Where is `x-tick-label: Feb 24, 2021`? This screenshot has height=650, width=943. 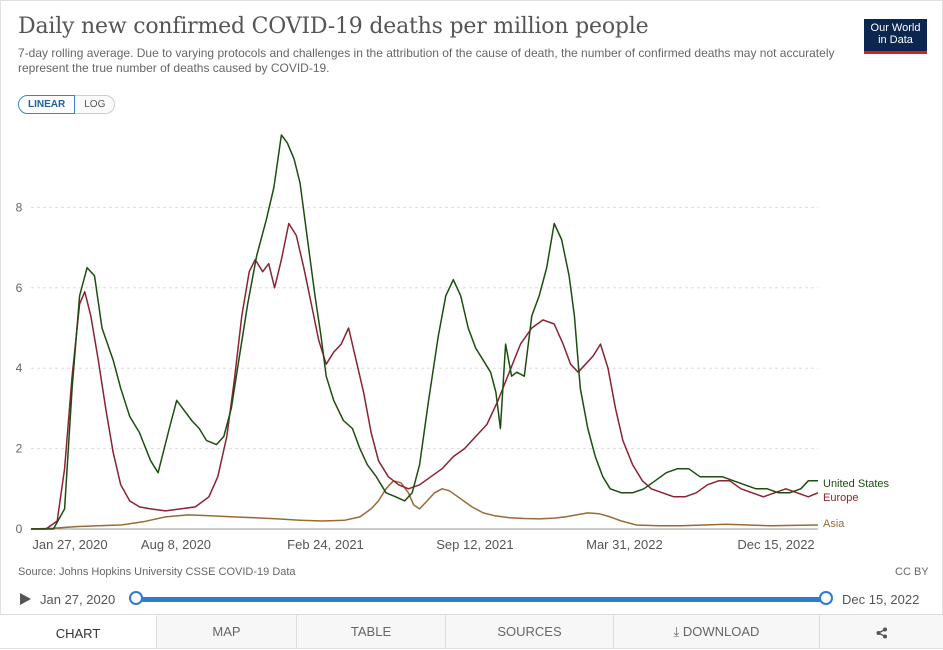 x-tick-label: Feb 24, 2021 is located at coordinates (325, 544).